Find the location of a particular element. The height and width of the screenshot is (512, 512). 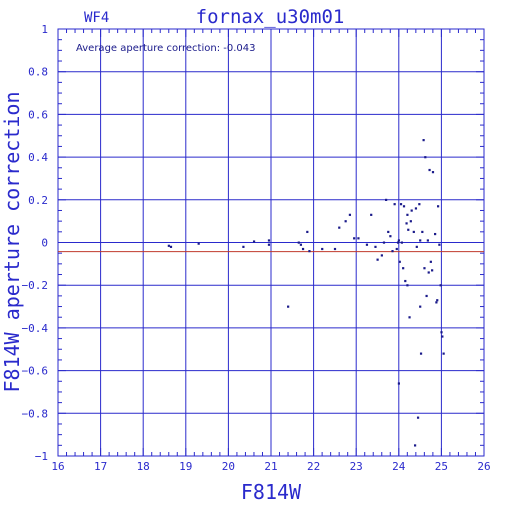

y-tick-label: −0.8 is located at coordinates (35, 413).